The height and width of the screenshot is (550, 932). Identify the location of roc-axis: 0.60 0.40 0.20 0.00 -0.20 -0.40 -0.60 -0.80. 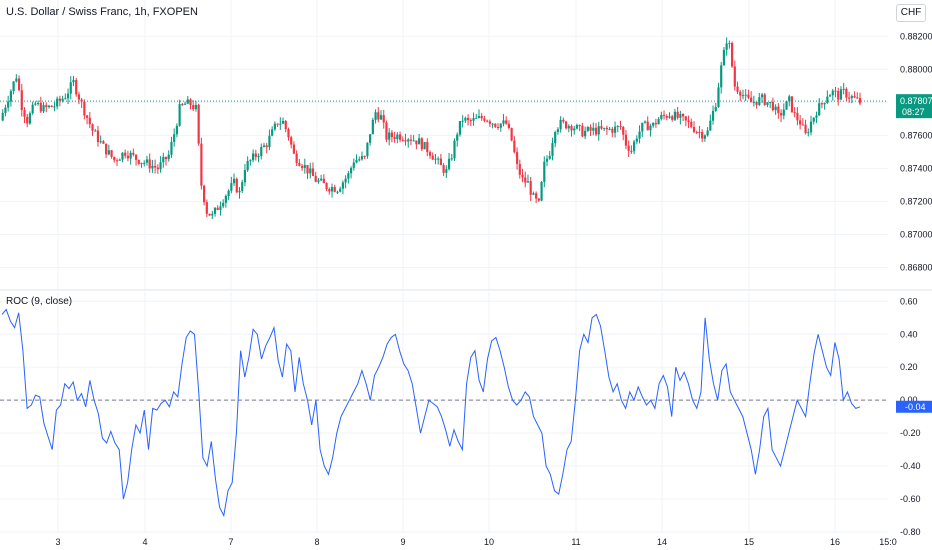
(910, 416).